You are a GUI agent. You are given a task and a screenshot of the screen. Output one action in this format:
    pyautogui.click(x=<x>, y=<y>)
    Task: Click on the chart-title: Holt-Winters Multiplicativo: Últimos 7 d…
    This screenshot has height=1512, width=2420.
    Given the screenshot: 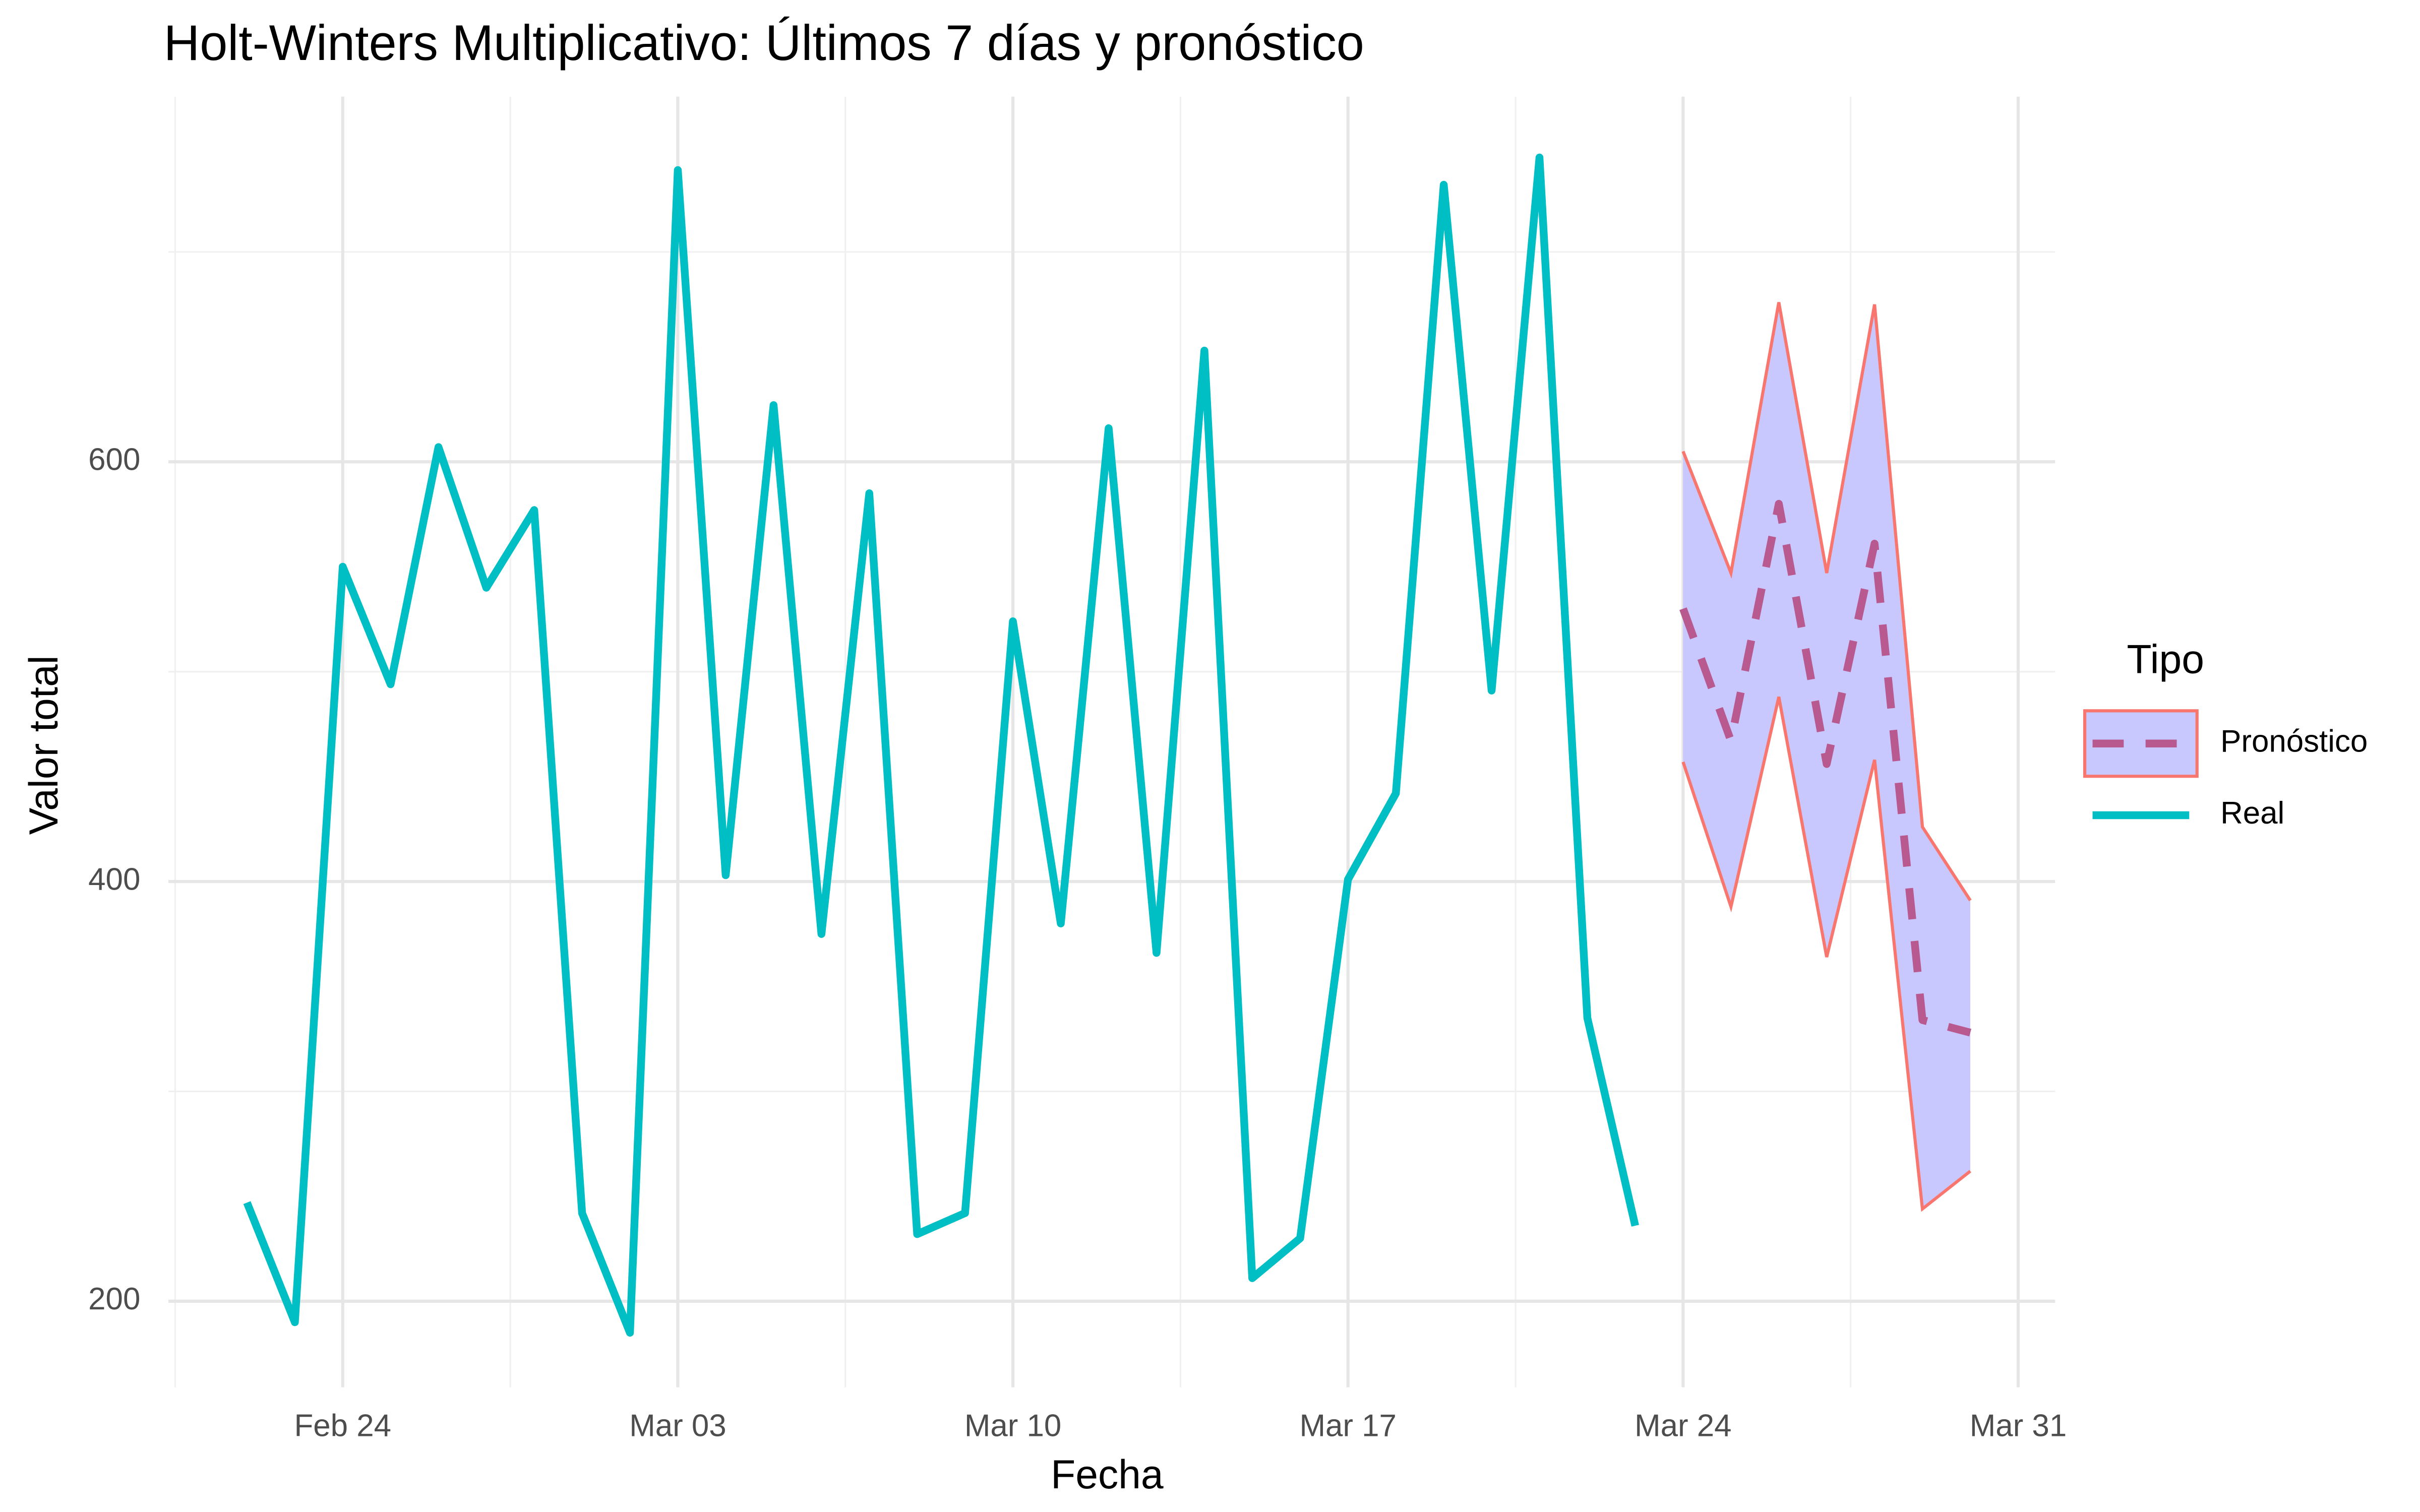 What is the action you would take?
    pyautogui.click(x=764, y=43)
    